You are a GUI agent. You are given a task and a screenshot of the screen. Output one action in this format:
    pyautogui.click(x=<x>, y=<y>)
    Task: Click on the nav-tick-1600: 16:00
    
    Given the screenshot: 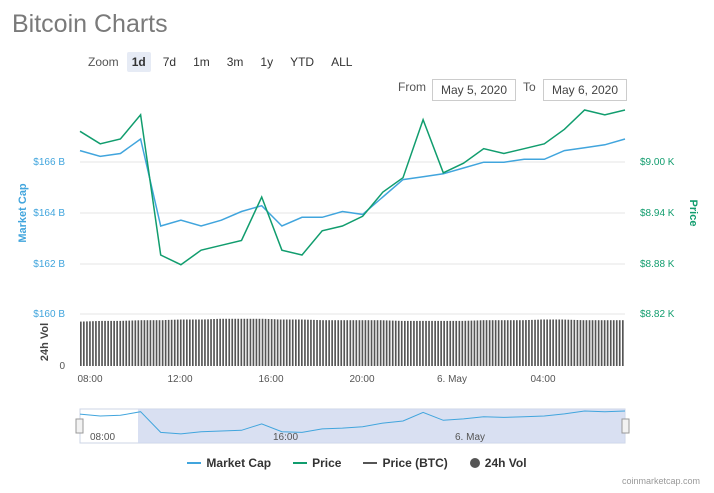 What is the action you would take?
    pyautogui.click(x=285, y=437)
    